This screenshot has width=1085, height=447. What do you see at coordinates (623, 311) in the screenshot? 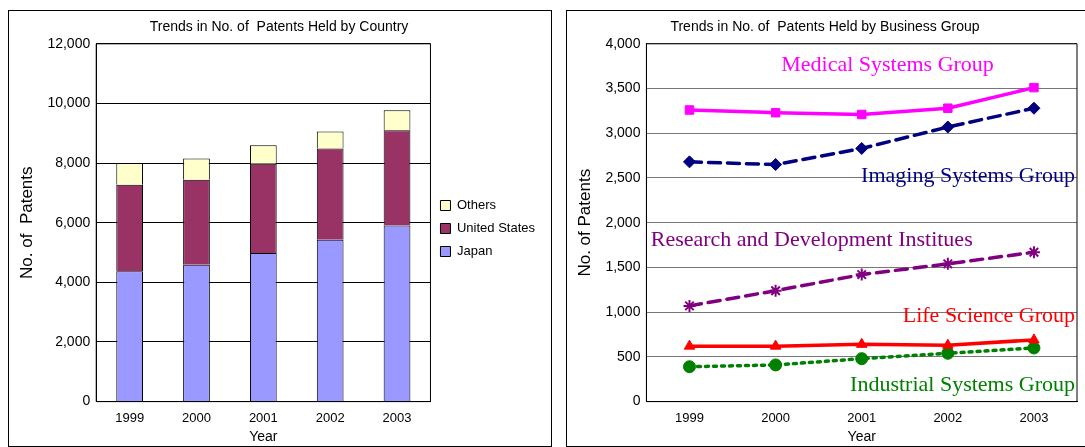
I see `y-tick-label: 1,000` at bounding box center [623, 311].